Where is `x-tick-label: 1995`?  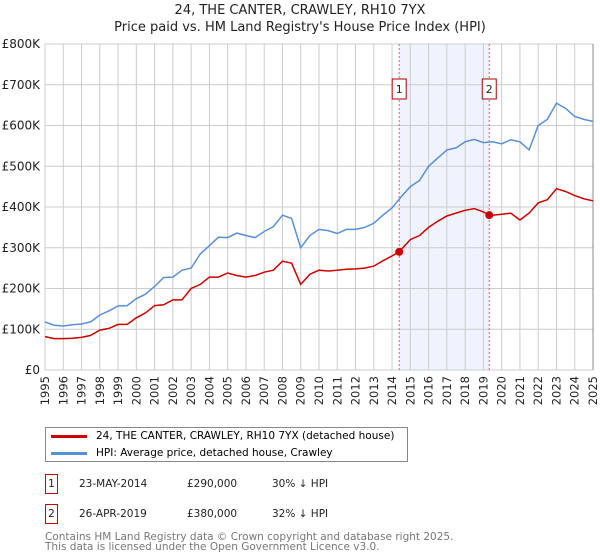 x-tick-label: 1995 is located at coordinates (45, 390).